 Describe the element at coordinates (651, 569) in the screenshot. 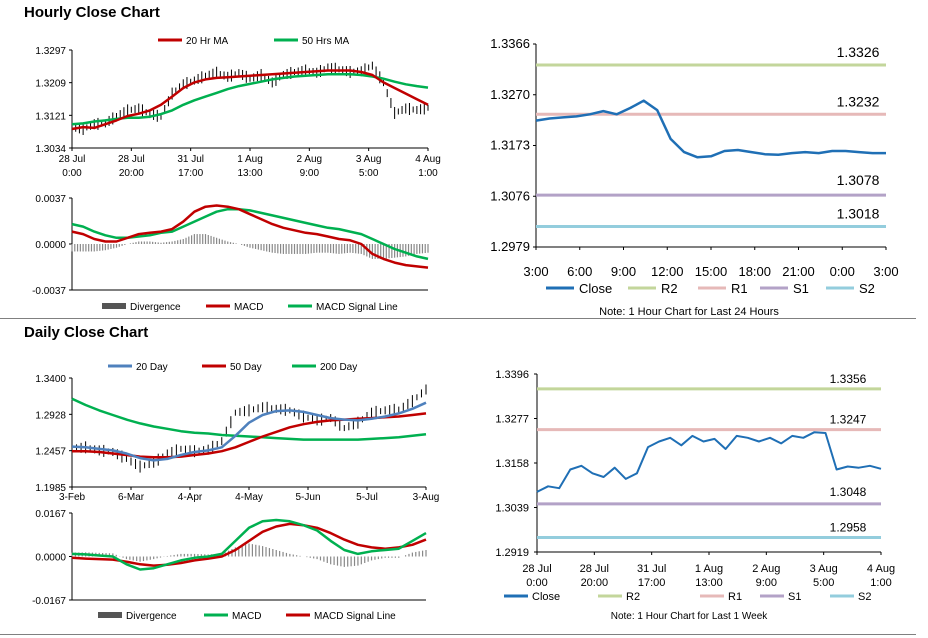

I see `week-xtick-label: 31 Jul` at that location.